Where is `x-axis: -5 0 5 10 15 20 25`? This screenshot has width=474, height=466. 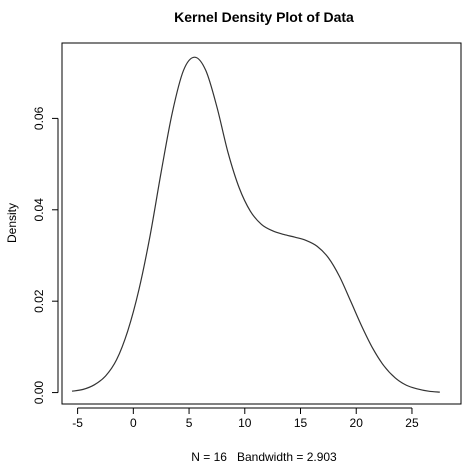 x-axis: -5 0 5 10 15 20 25 is located at coordinates (245, 418).